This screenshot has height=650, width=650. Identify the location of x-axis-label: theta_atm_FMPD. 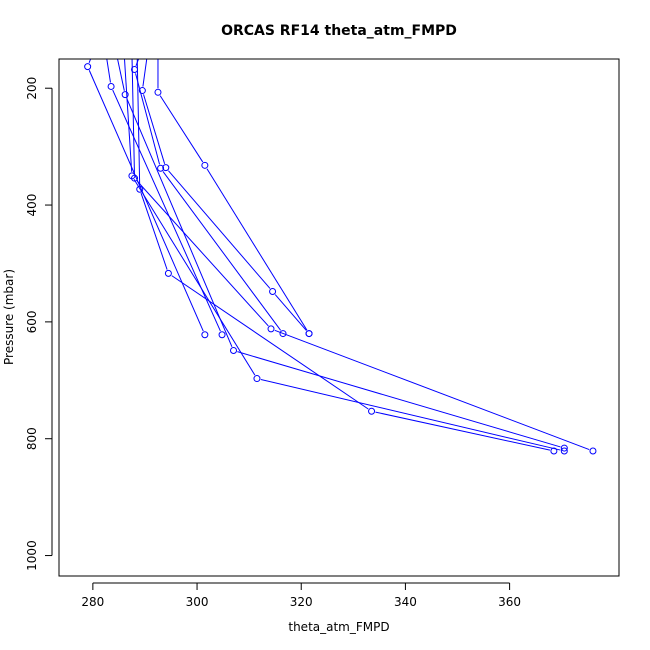
(338, 627).